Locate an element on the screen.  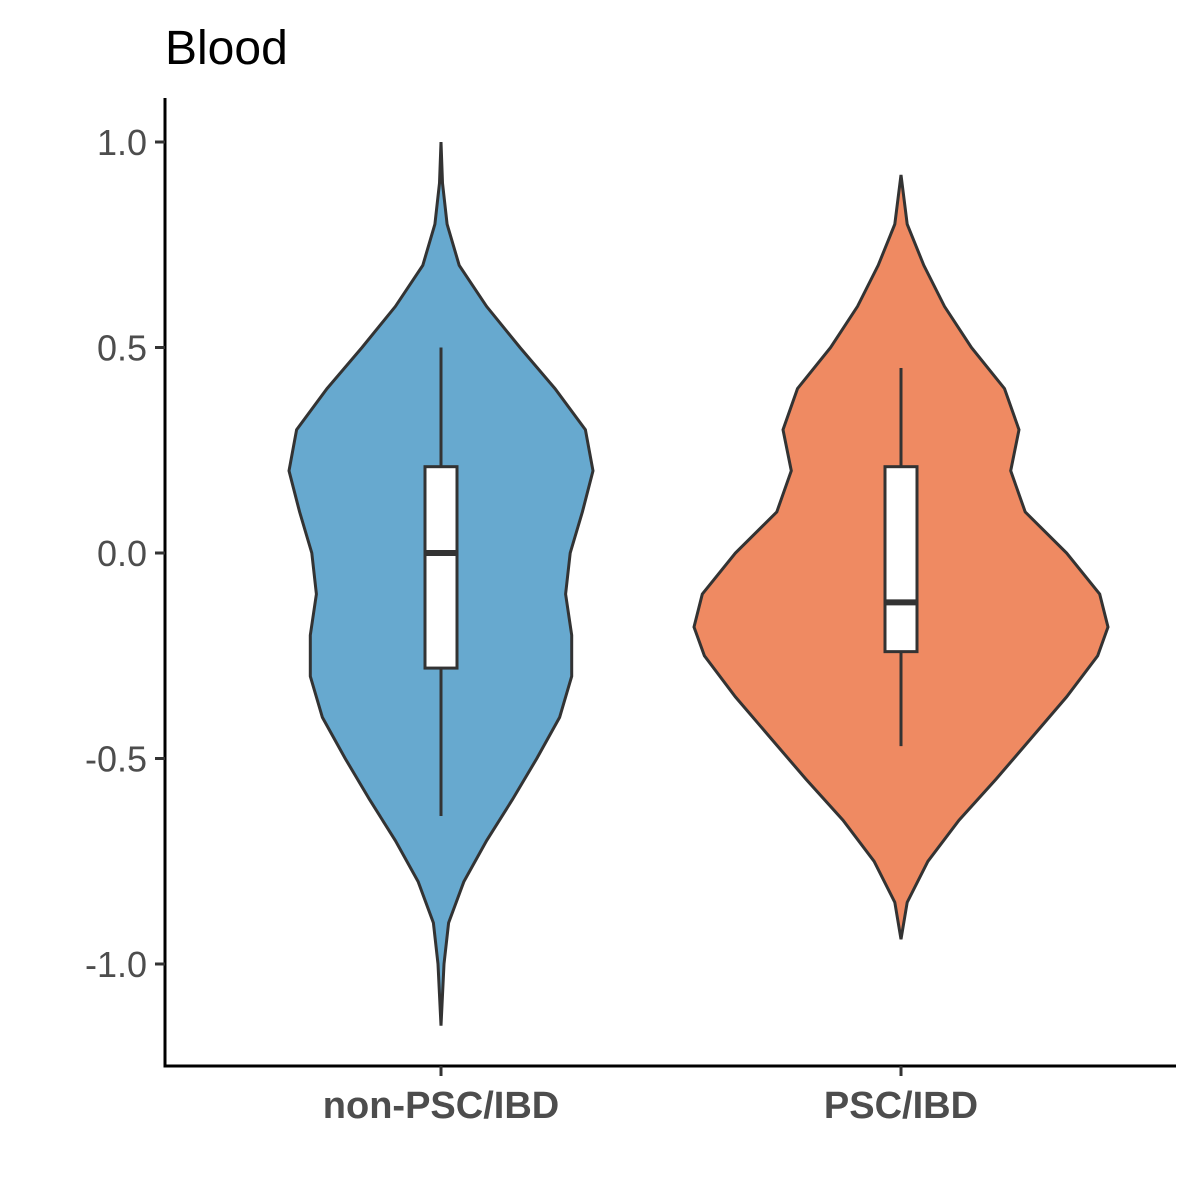
y-tick-label: 0.0 is located at coordinates (122, 553).